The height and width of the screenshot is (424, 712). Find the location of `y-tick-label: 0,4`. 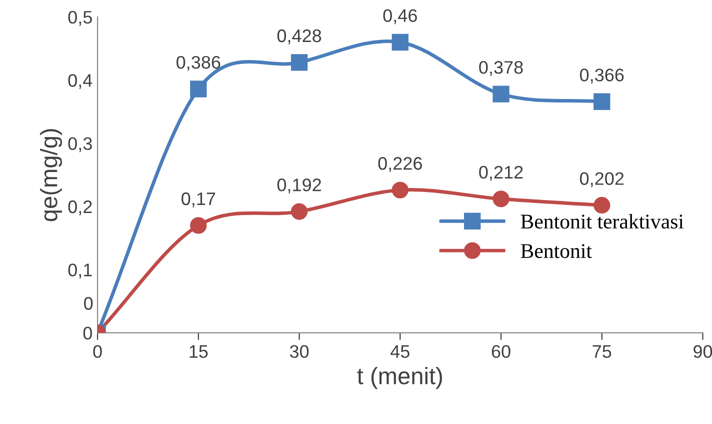

y-tick-label: 0,4 is located at coordinates (80, 81).